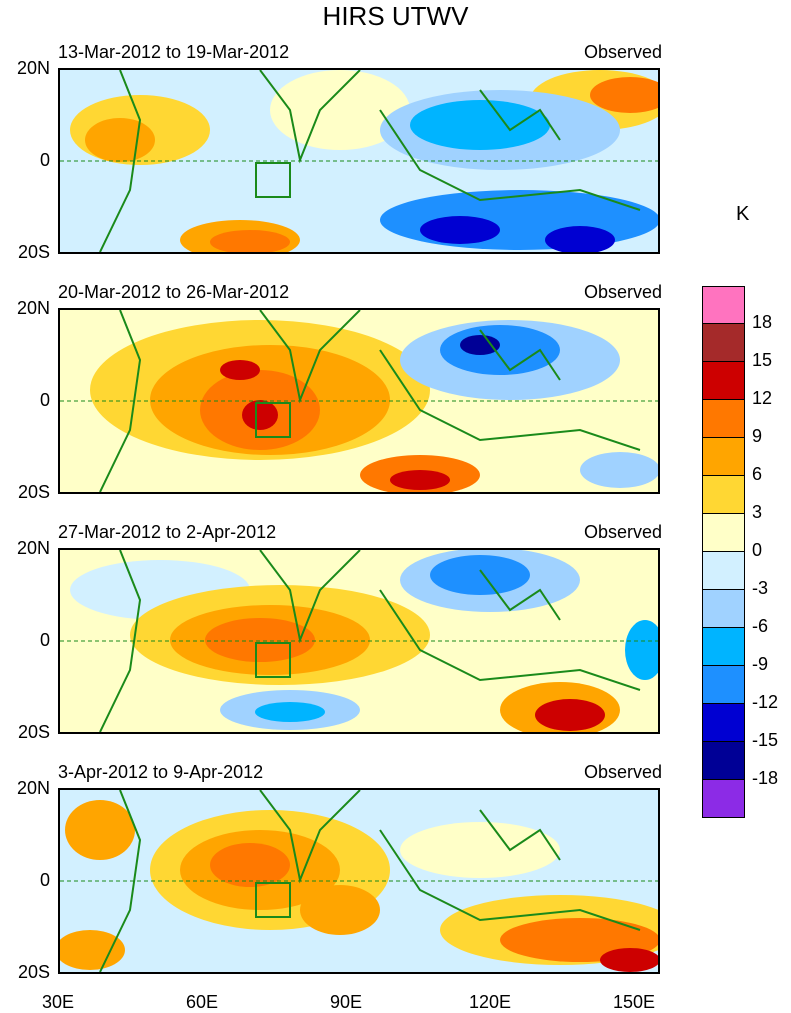 This screenshot has height=1013, width=791. Describe the element at coordinates (490, 1002) in the screenshot. I see `lon-label-120e: 120E` at that location.